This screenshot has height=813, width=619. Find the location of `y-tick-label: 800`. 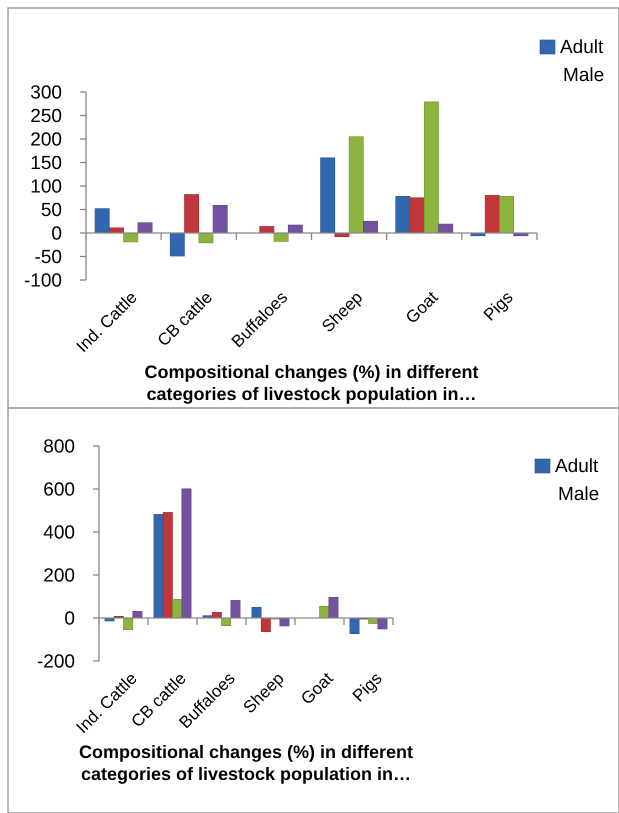

y-tick-label: 800 is located at coordinates (59, 447).